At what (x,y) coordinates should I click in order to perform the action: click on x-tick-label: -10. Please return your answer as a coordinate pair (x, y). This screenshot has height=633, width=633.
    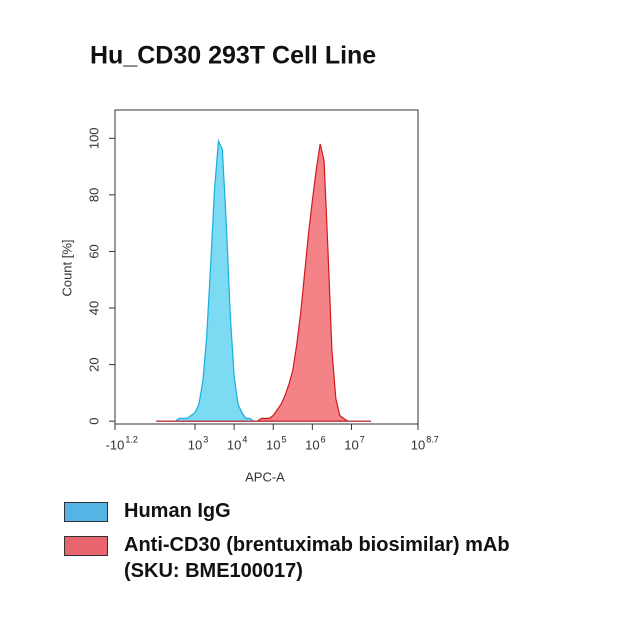
    Looking at the image, I should click on (115, 444).